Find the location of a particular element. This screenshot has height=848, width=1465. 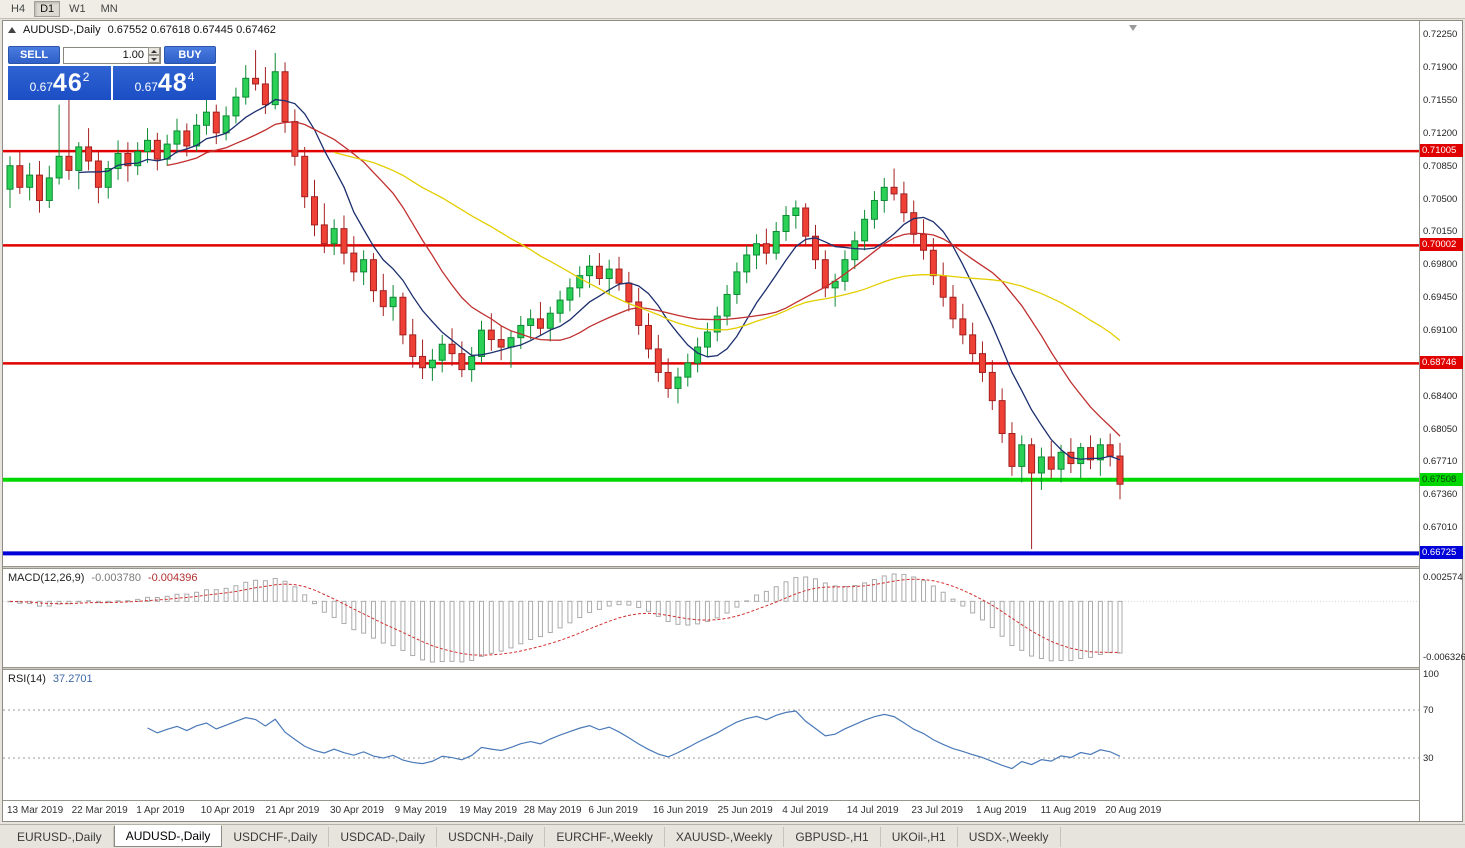

chart-tab-usdcnh-daily: USDCNH-,Daily is located at coordinates (491, 837).